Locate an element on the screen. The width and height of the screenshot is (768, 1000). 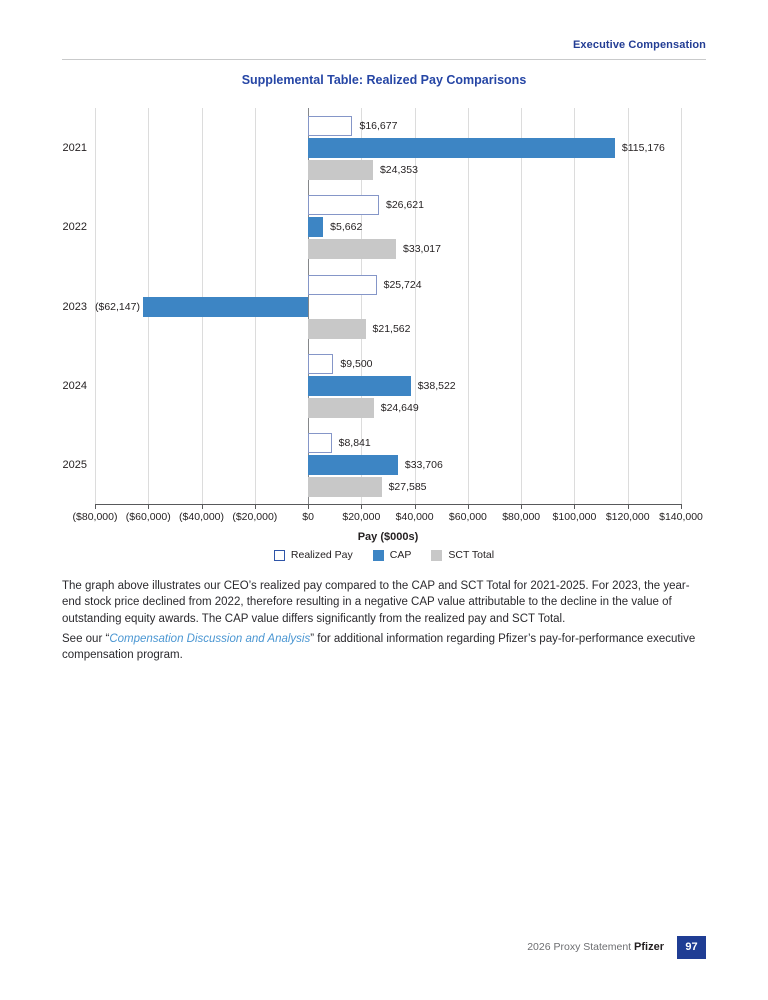
footer-brand: Pfizer is located at coordinates (649, 947).